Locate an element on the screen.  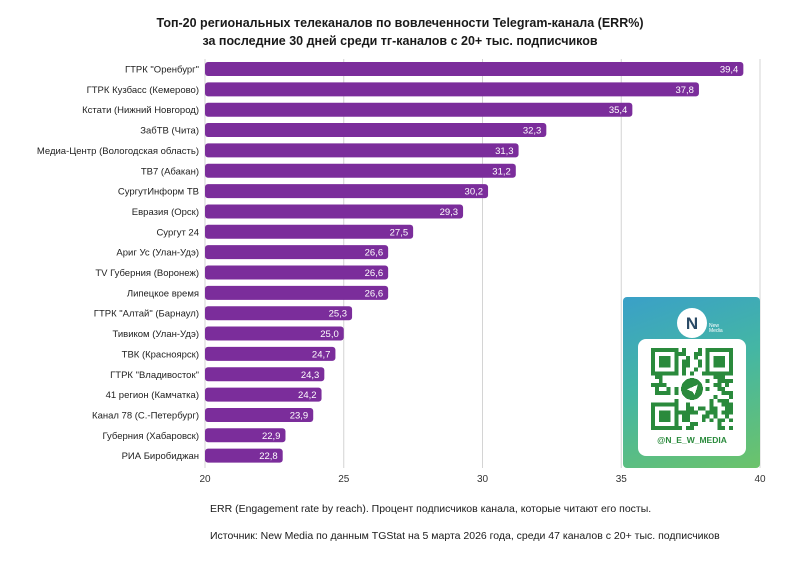
x-tick-label: 20 is located at coordinates (205, 479).